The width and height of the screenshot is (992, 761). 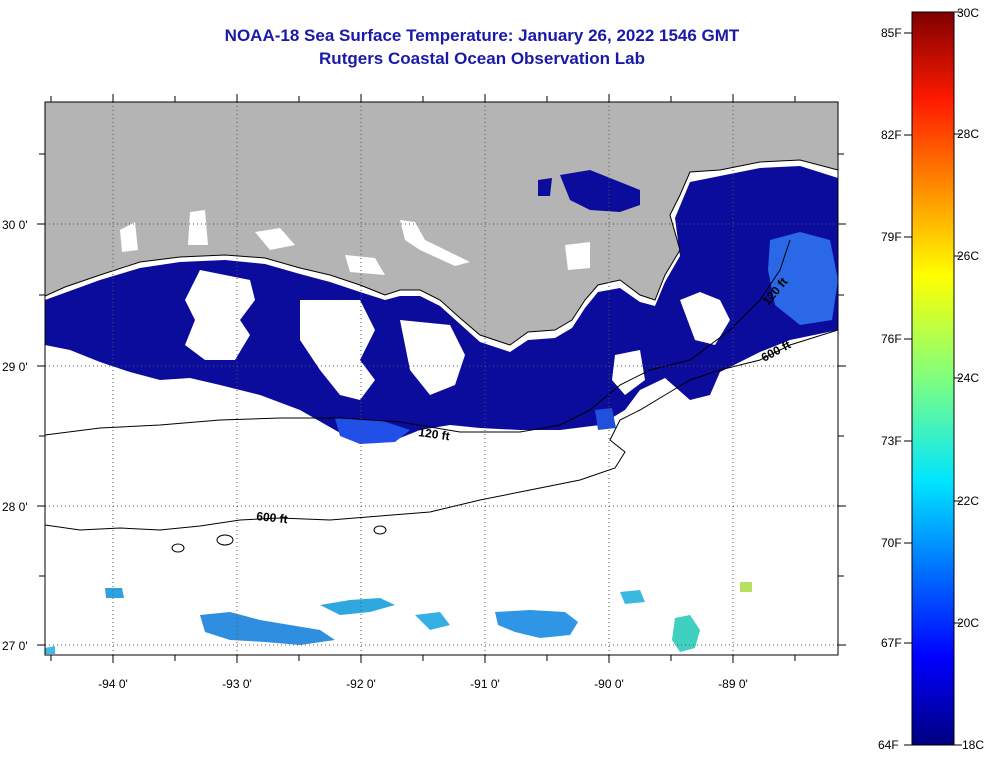 What do you see at coordinates (973, 745) in the screenshot?
I see `colorbar-celsius-label: 18C` at bounding box center [973, 745].